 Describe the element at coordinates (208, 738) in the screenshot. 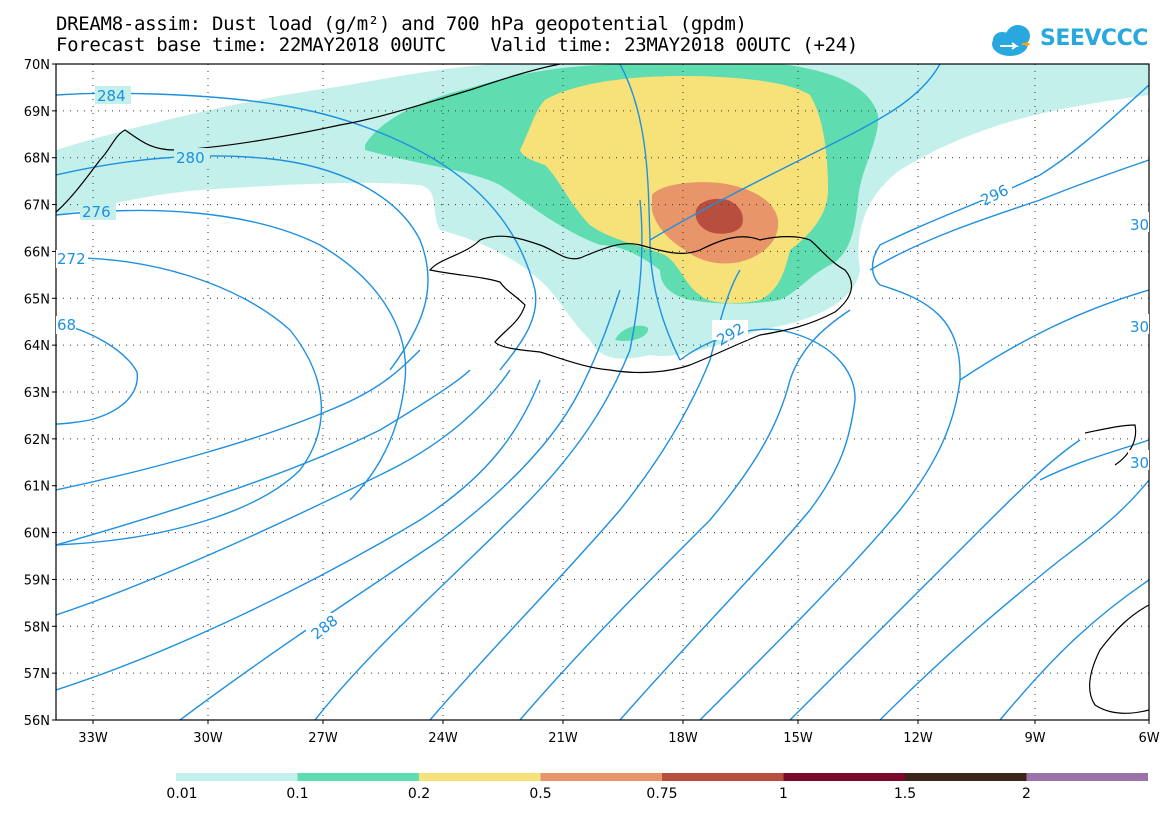

I see `lon-label: 30W` at that location.